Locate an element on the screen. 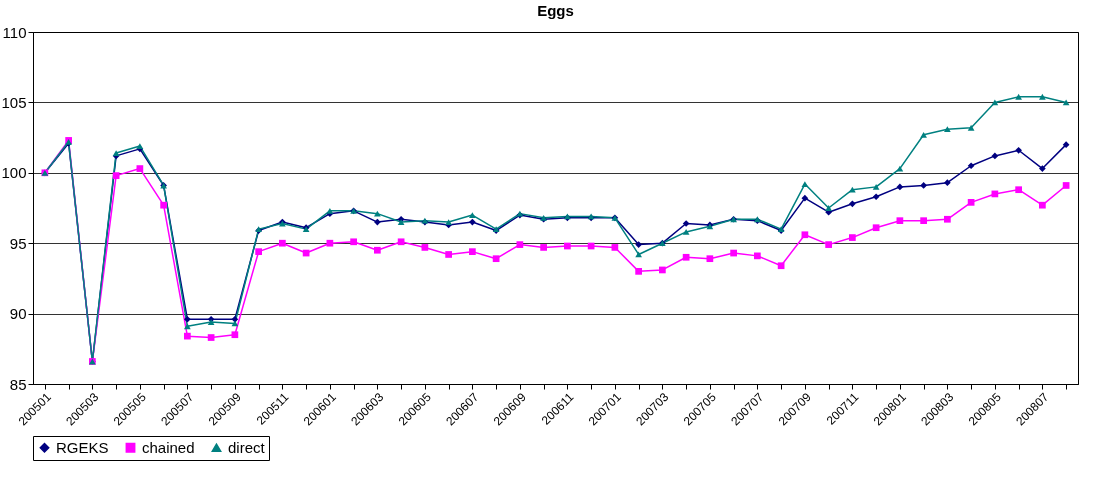  chart-title: Eggs is located at coordinates (555, 10).